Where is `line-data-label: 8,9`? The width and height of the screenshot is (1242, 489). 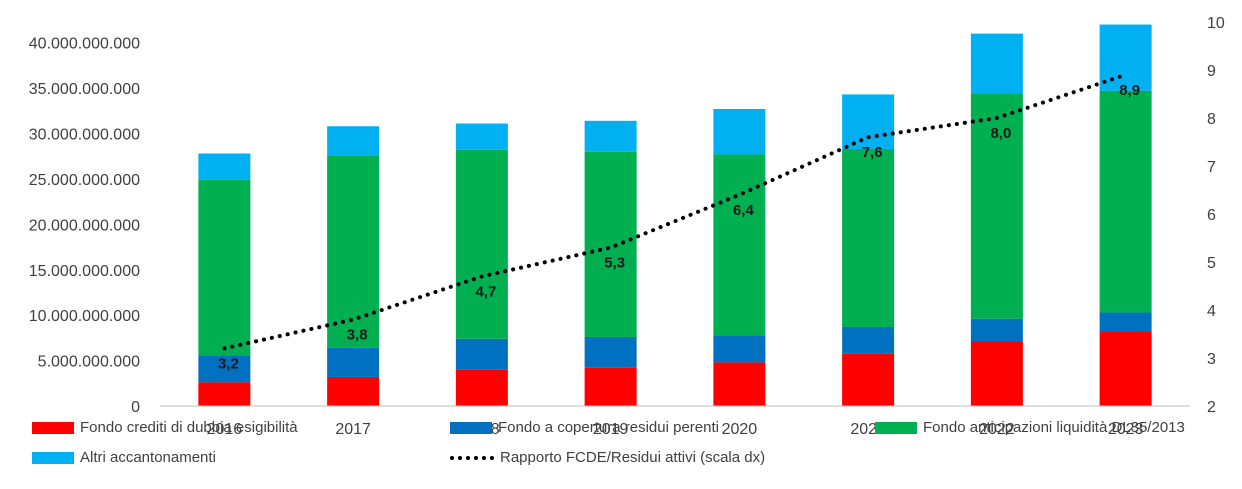 line-data-label: 8,9 is located at coordinates (1129, 90).